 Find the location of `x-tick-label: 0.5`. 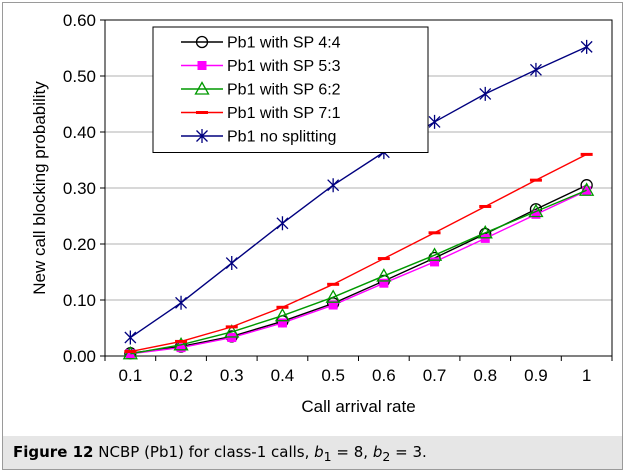

x-tick-label: 0.5 is located at coordinates (333, 375).